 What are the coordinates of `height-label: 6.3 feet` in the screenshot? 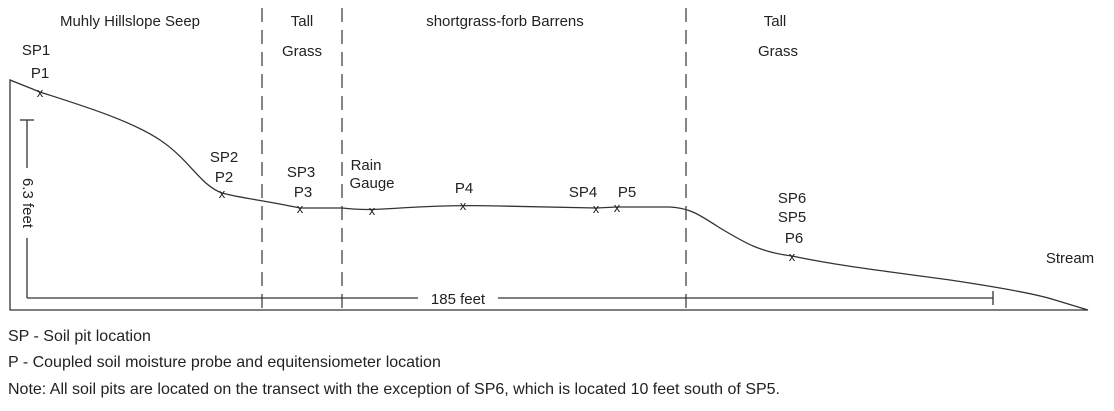 It's located at (27, 203).